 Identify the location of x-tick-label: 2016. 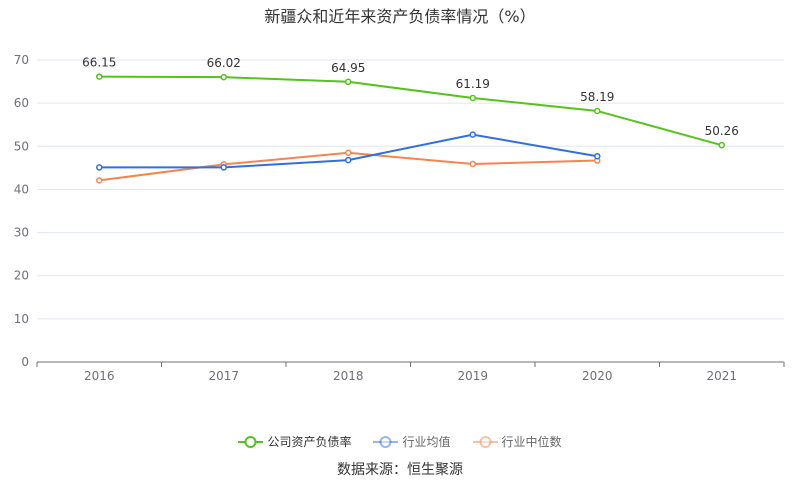
(99, 376).